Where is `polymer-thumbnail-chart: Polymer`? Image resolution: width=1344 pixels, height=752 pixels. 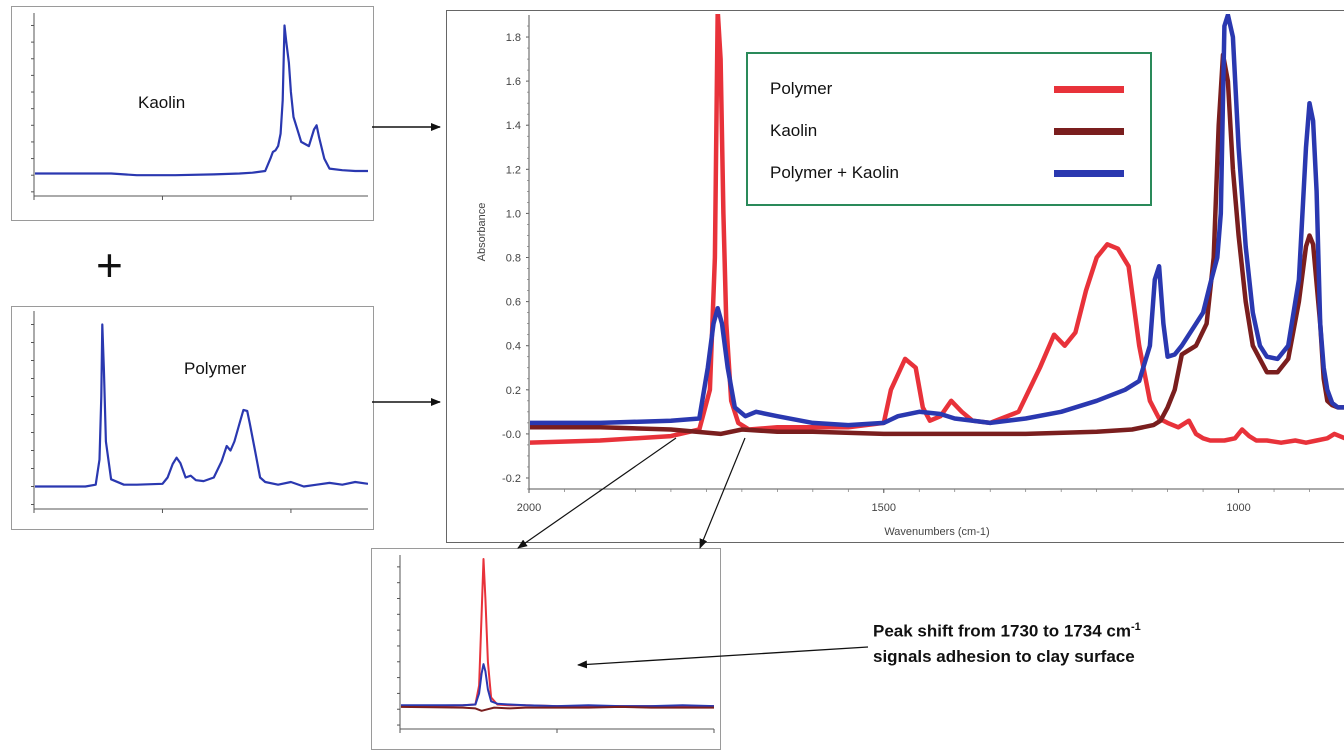
polymer-thumbnail-chart: Polymer is located at coordinates (192, 418).